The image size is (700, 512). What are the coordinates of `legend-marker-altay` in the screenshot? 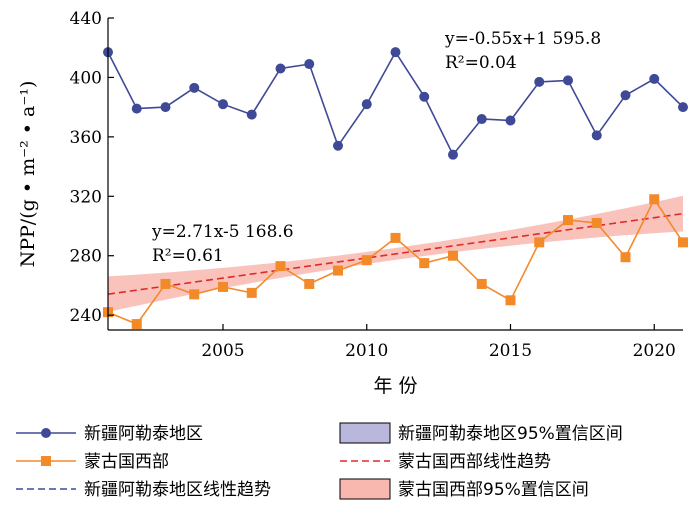 It's located at (46, 433).